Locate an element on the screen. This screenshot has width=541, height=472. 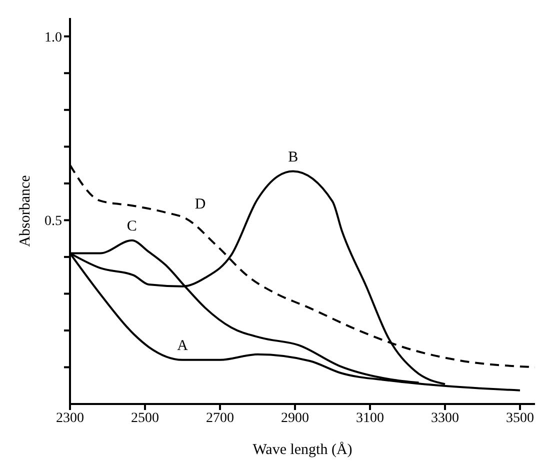
x-tick-label: 2700 is located at coordinates (220, 418).